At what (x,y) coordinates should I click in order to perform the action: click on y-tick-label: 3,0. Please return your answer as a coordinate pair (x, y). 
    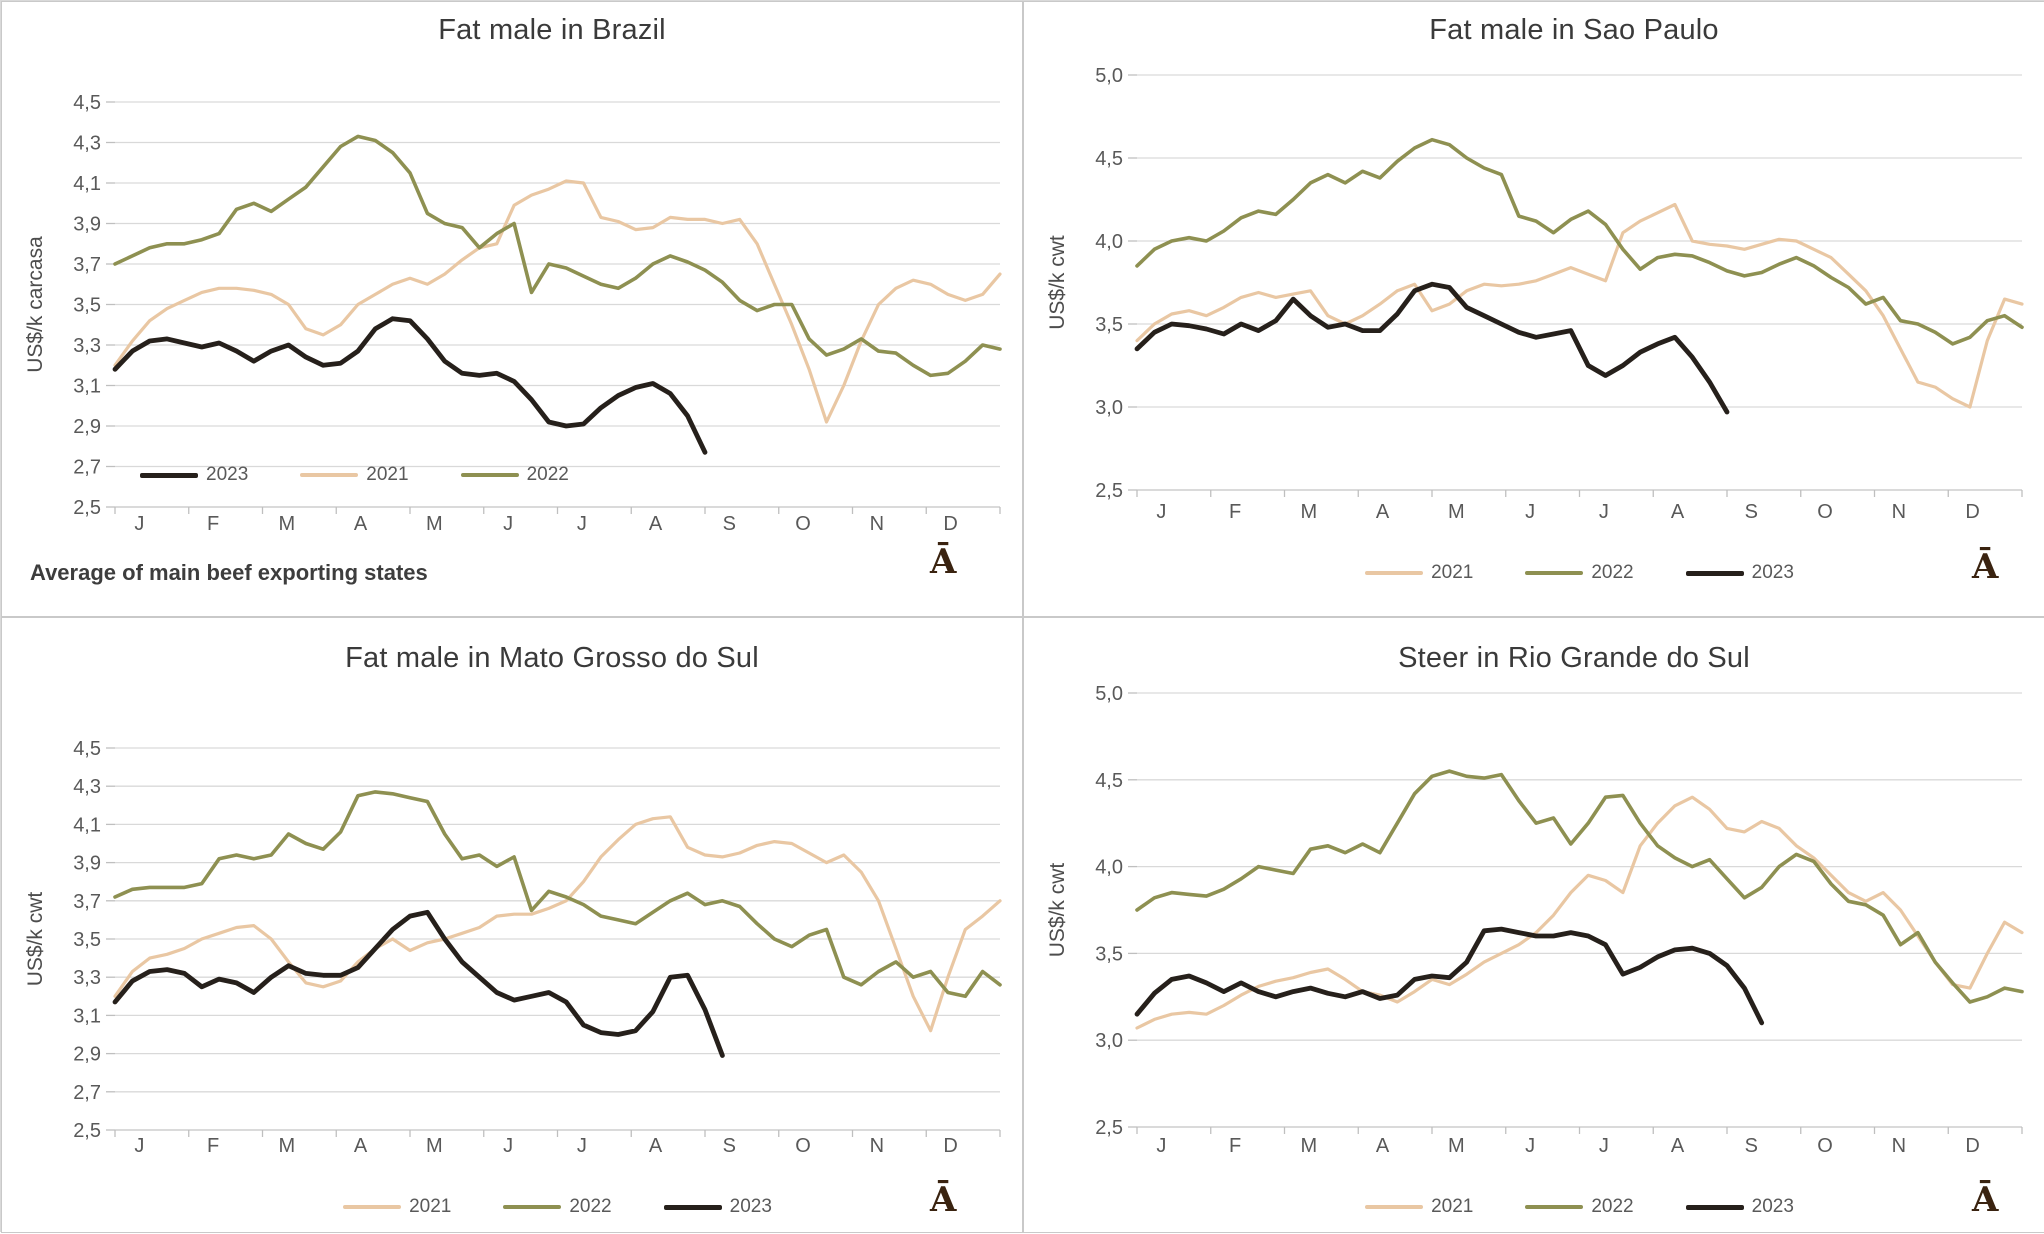
    Looking at the image, I should click on (1109, 1041).